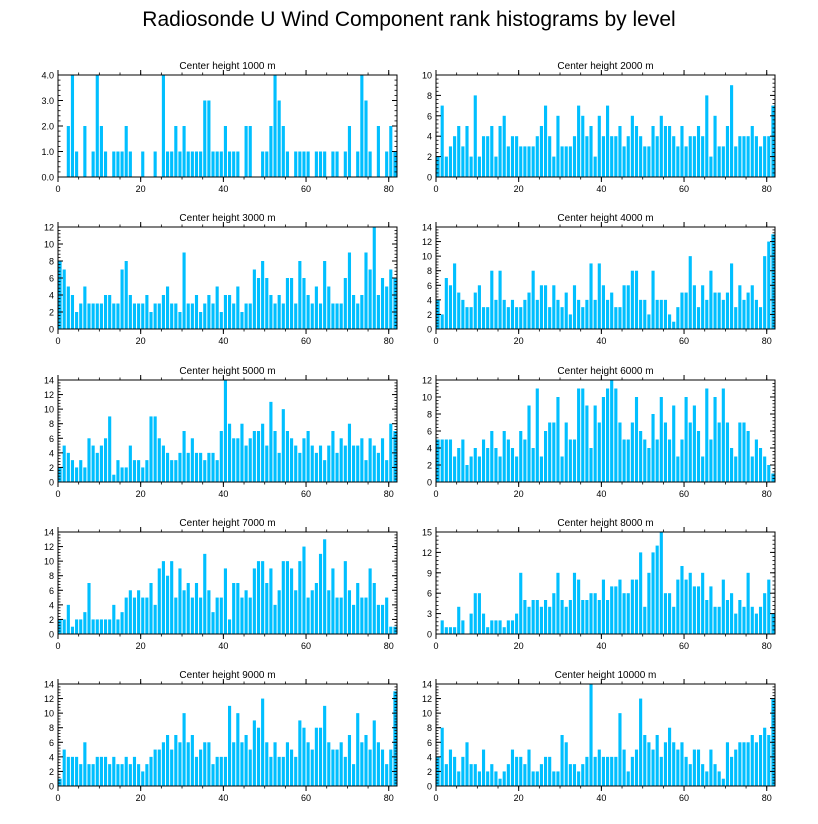 The image size is (818, 824). I want to click on y-tick-label: 4.0, so click(47, 76).